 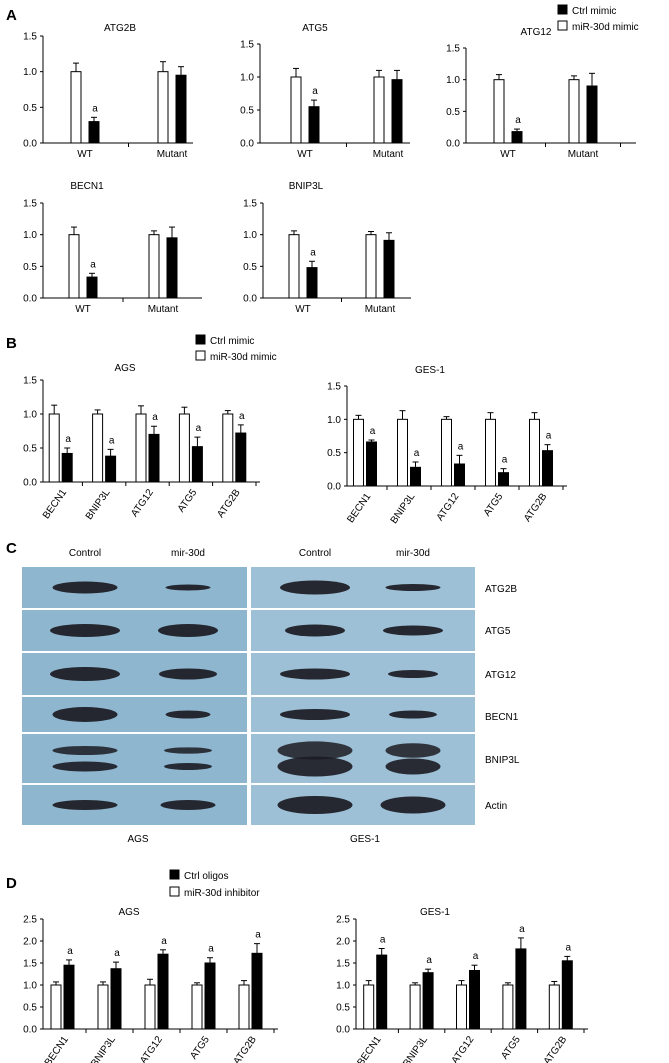 I want to click on y-tick-label: 2.5, so click(x=30, y=920).